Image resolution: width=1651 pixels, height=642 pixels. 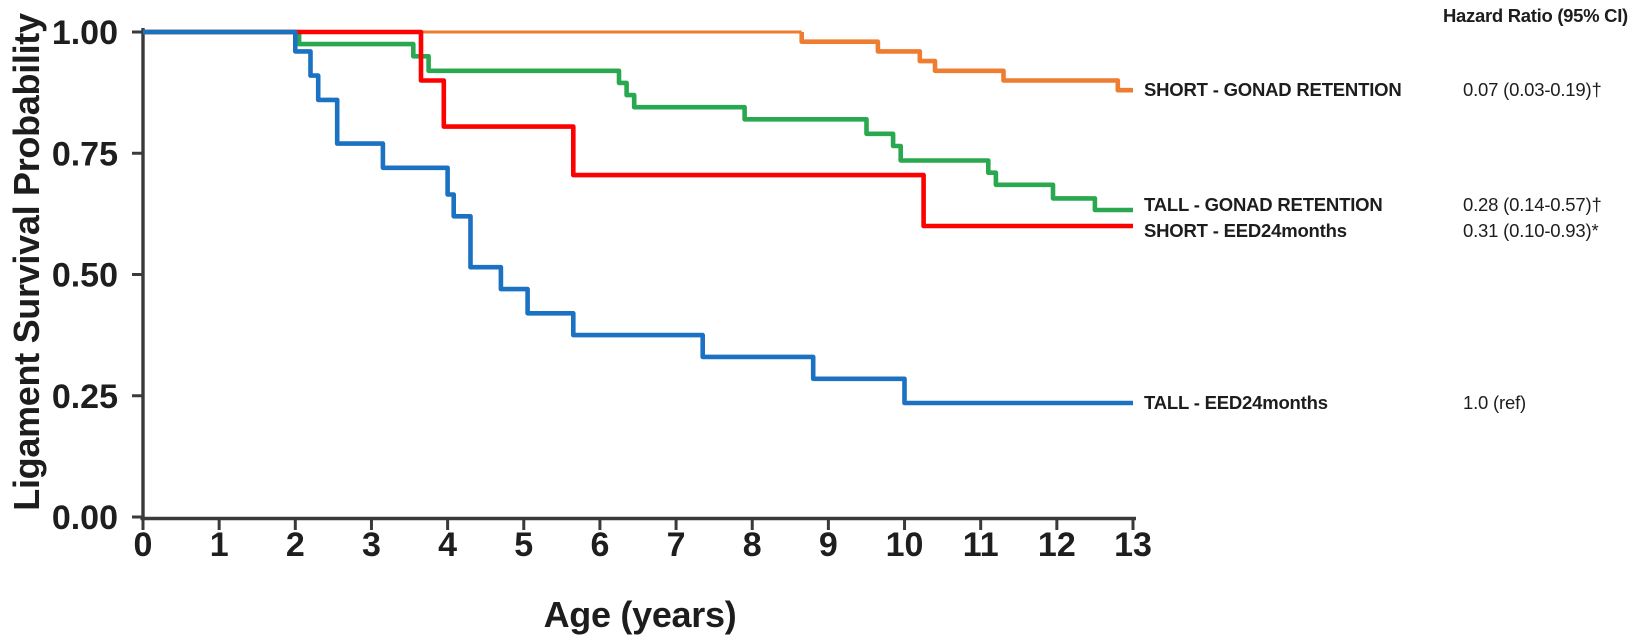 What do you see at coordinates (85, 33) in the screenshot?
I see `y-tick-label: 1.00` at bounding box center [85, 33].